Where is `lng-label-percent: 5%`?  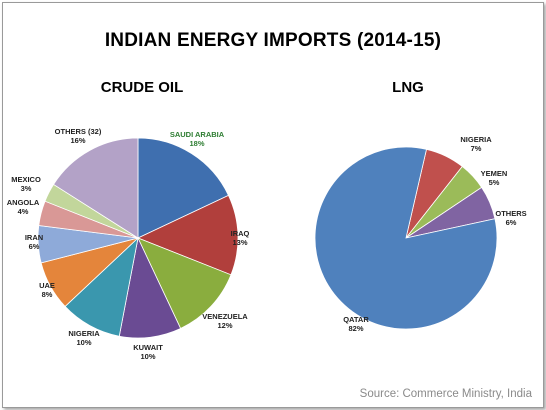 lng-label-percent: 5% is located at coordinates (494, 182).